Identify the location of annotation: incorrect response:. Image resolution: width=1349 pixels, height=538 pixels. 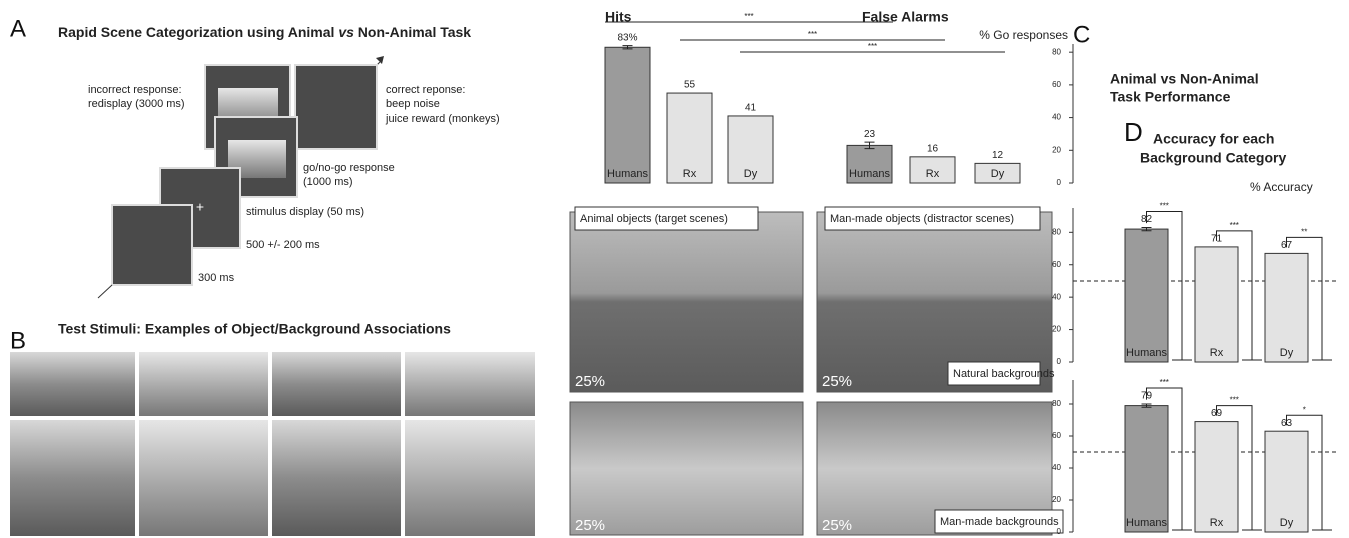
(135, 90).